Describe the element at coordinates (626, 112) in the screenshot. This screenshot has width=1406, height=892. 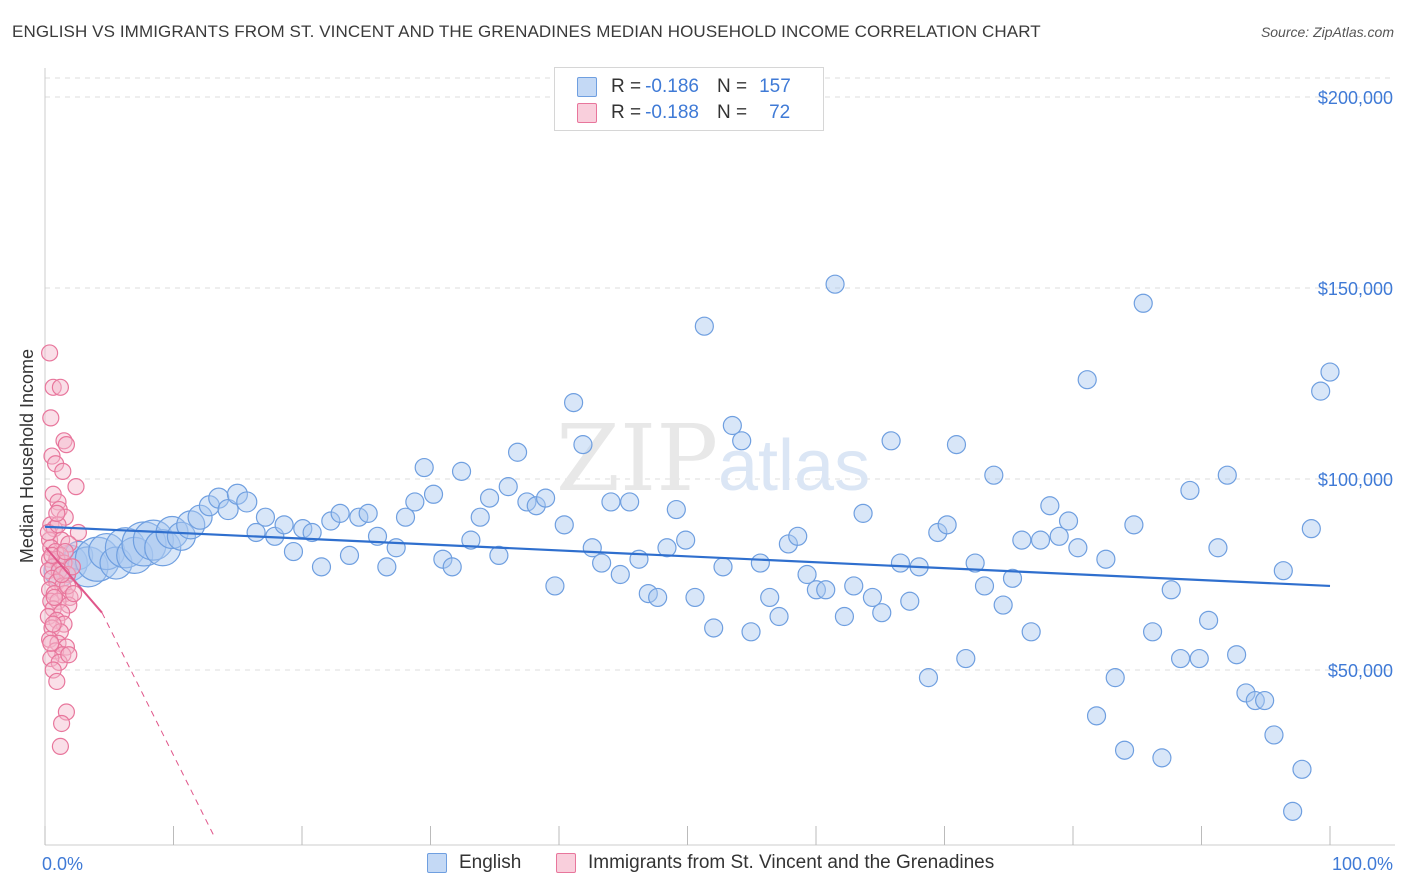
I see `legend-r-label: R =` at that location.